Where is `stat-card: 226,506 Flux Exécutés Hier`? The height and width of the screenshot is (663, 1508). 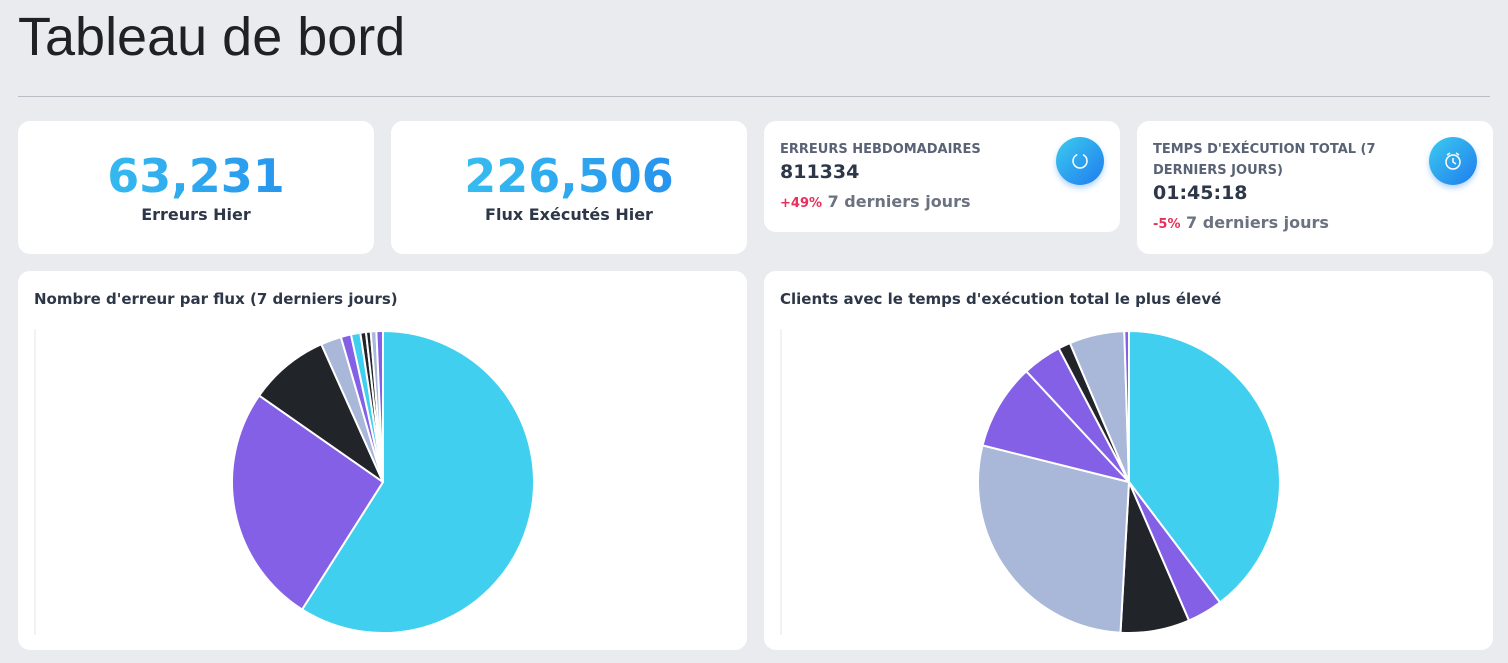 stat-card: 226,506 Flux Exécutés Hier is located at coordinates (569, 187).